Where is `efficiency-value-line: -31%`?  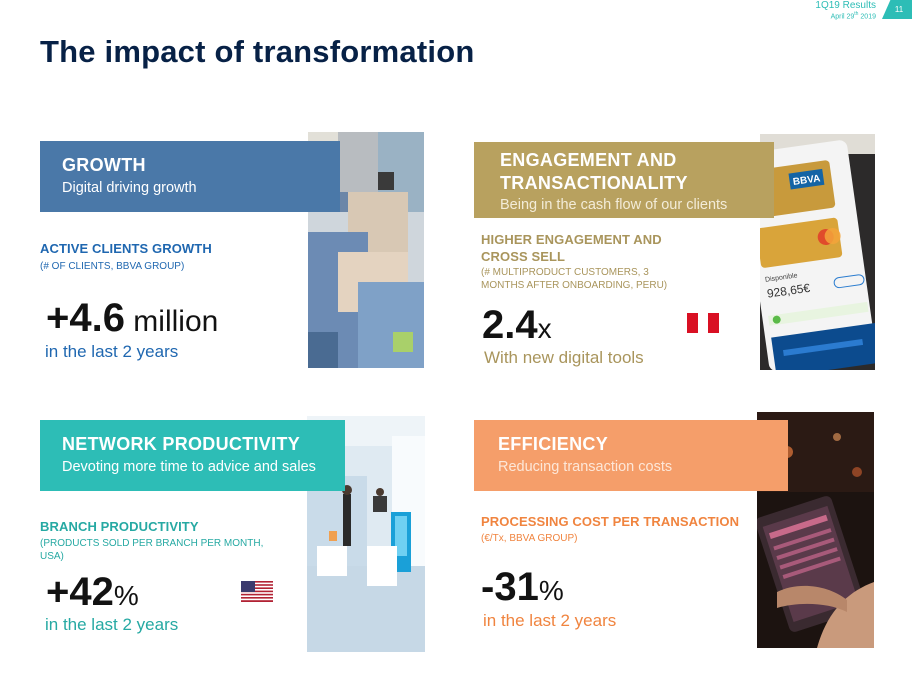
efficiency-value-line: -31% is located at coordinates (522, 587).